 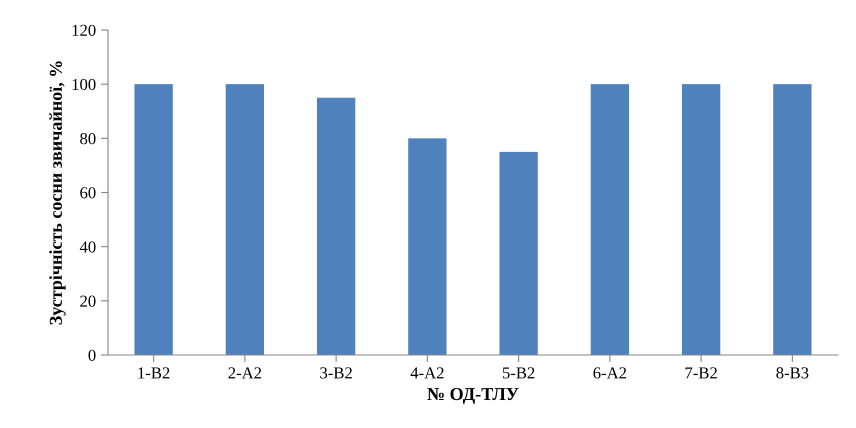 What do you see at coordinates (88, 247) in the screenshot?
I see `y-tick-label: 40` at bounding box center [88, 247].